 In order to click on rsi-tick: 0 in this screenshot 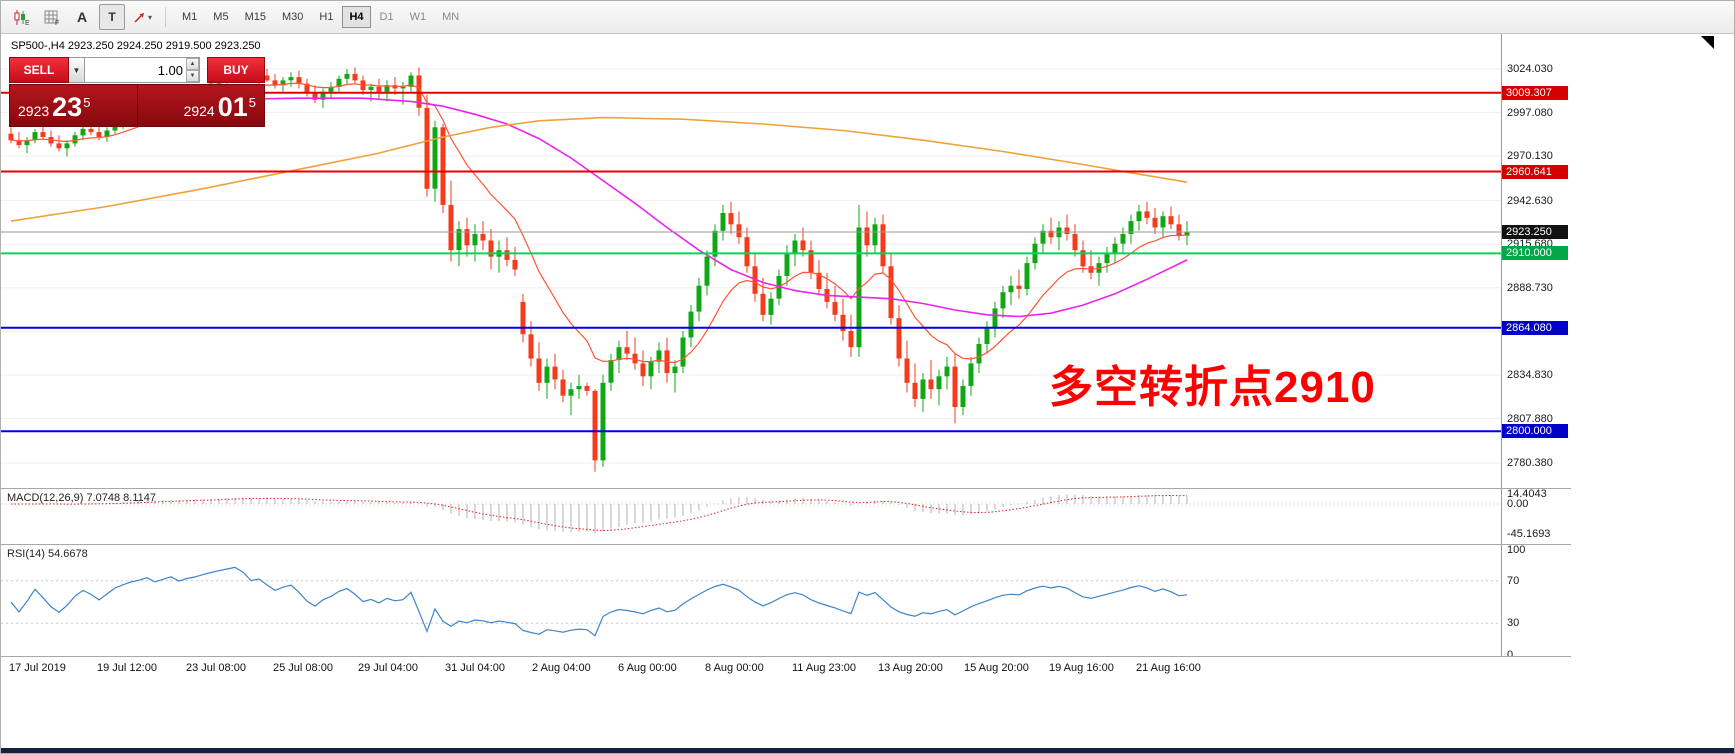, I will do `click(1510, 653)`.